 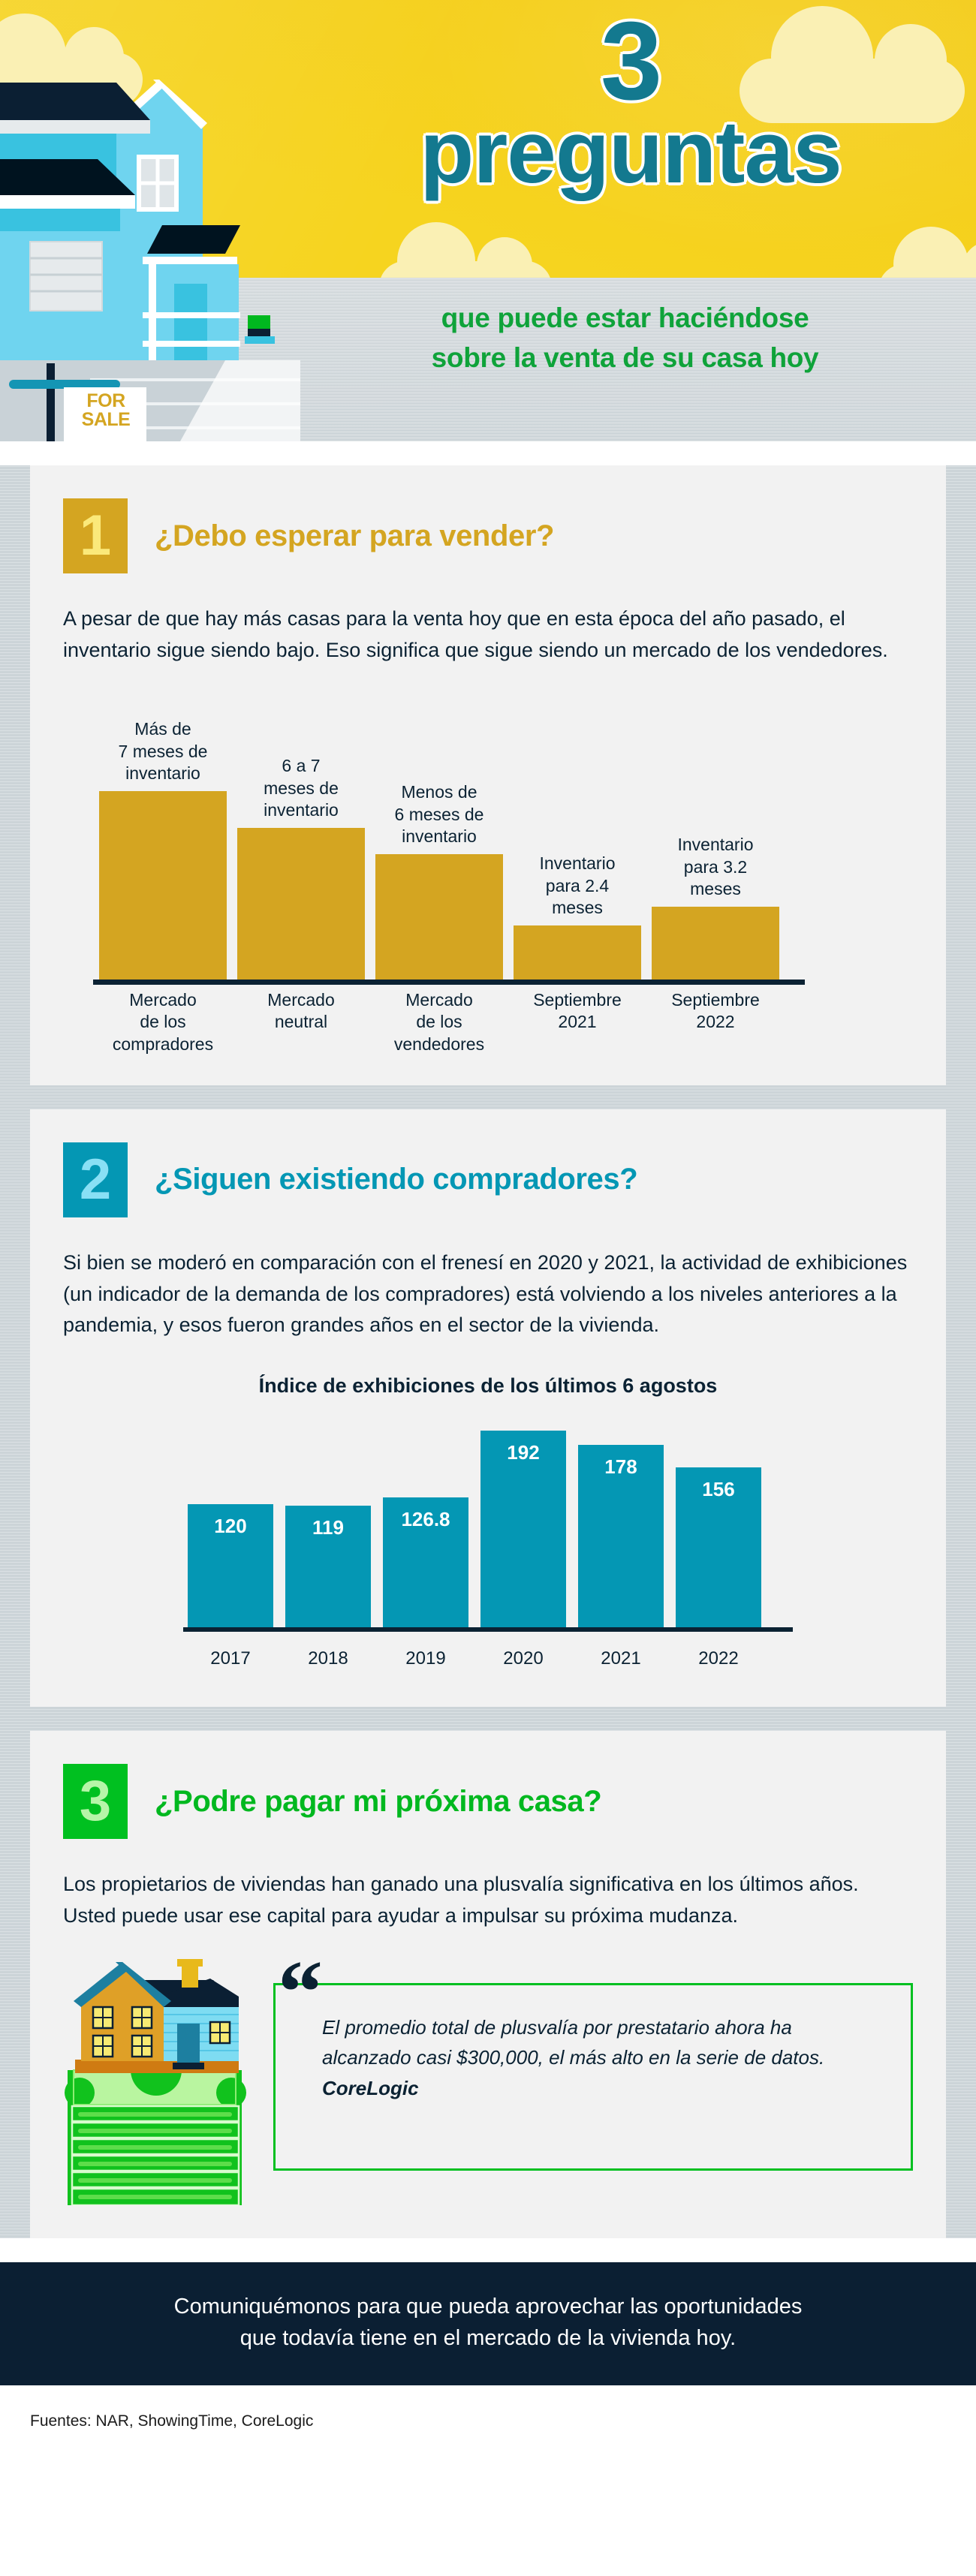 What do you see at coordinates (523, 1658) in the screenshot?
I see `chart2-x-label: 2020` at bounding box center [523, 1658].